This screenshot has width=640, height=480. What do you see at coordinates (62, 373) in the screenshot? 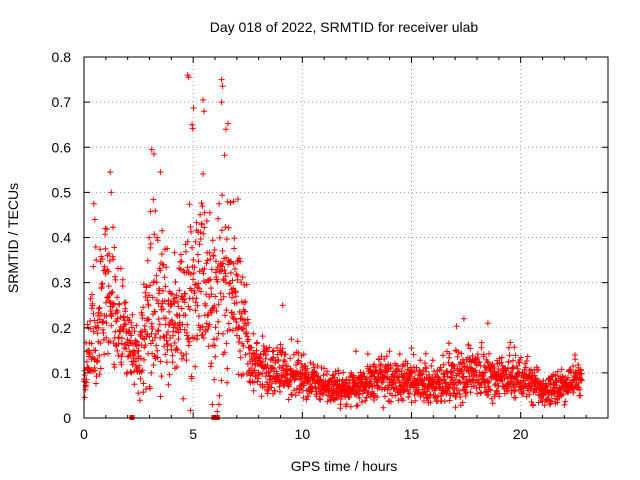
I see `y-tick-label: 0.1` at bounding box center [62, 373].